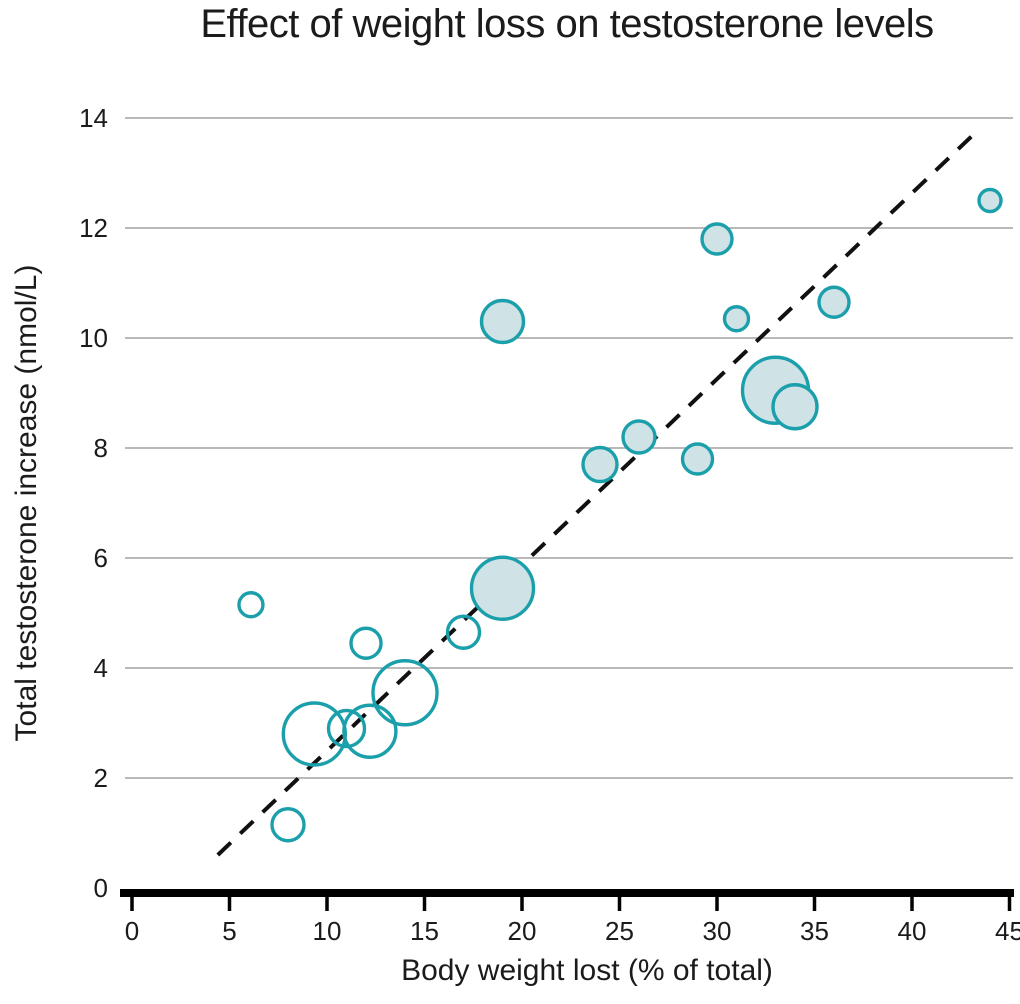  Describe the element at coordinates (101, 888) in the screenshot. I see `y-tick-label: 0` at that location.